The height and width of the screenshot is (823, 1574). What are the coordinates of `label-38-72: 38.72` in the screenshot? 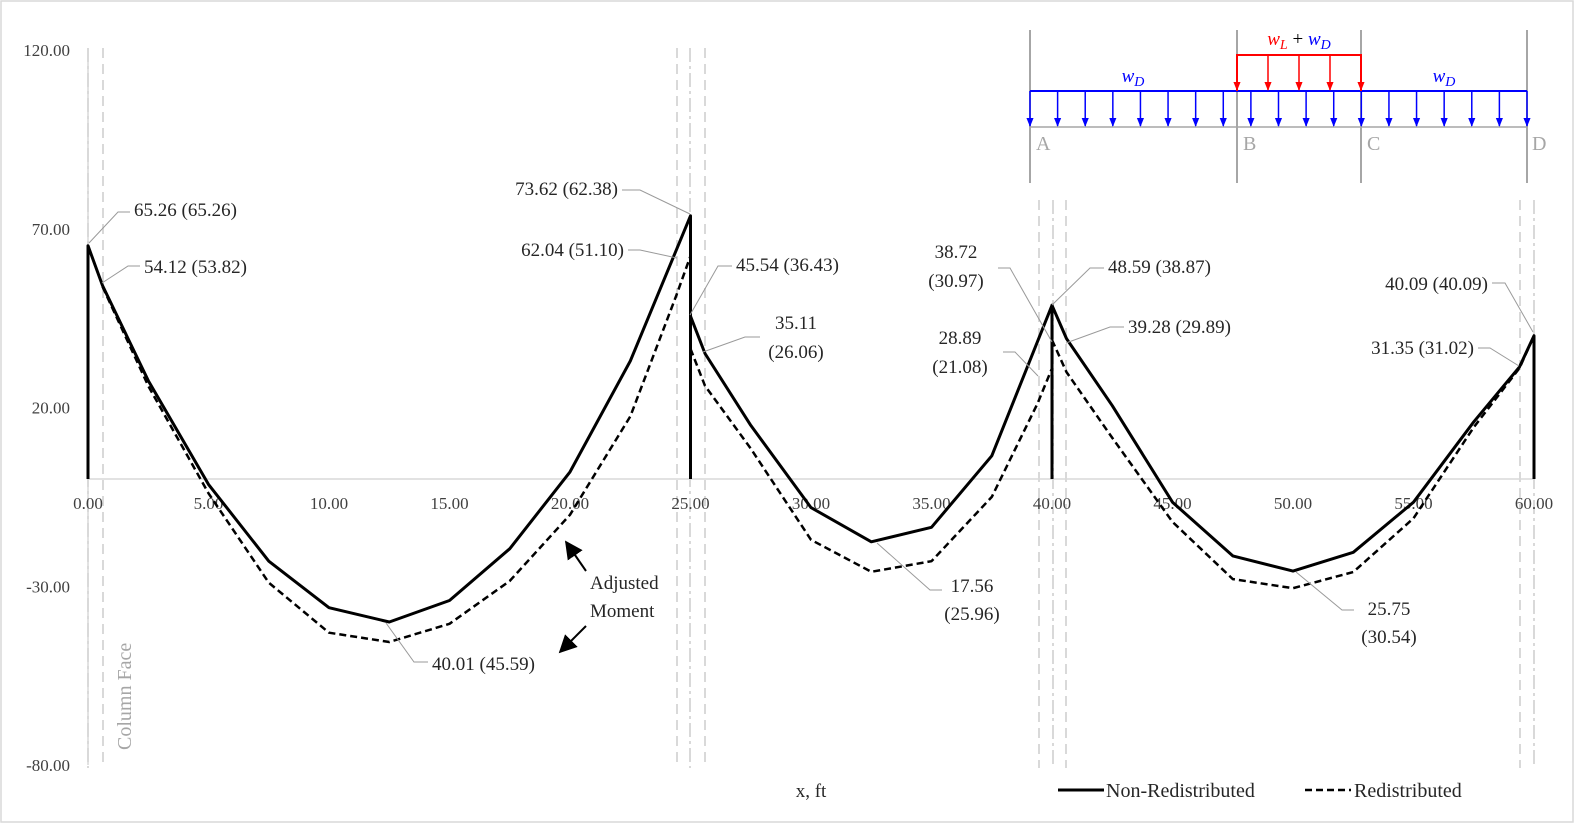 It's located at (956, 252).